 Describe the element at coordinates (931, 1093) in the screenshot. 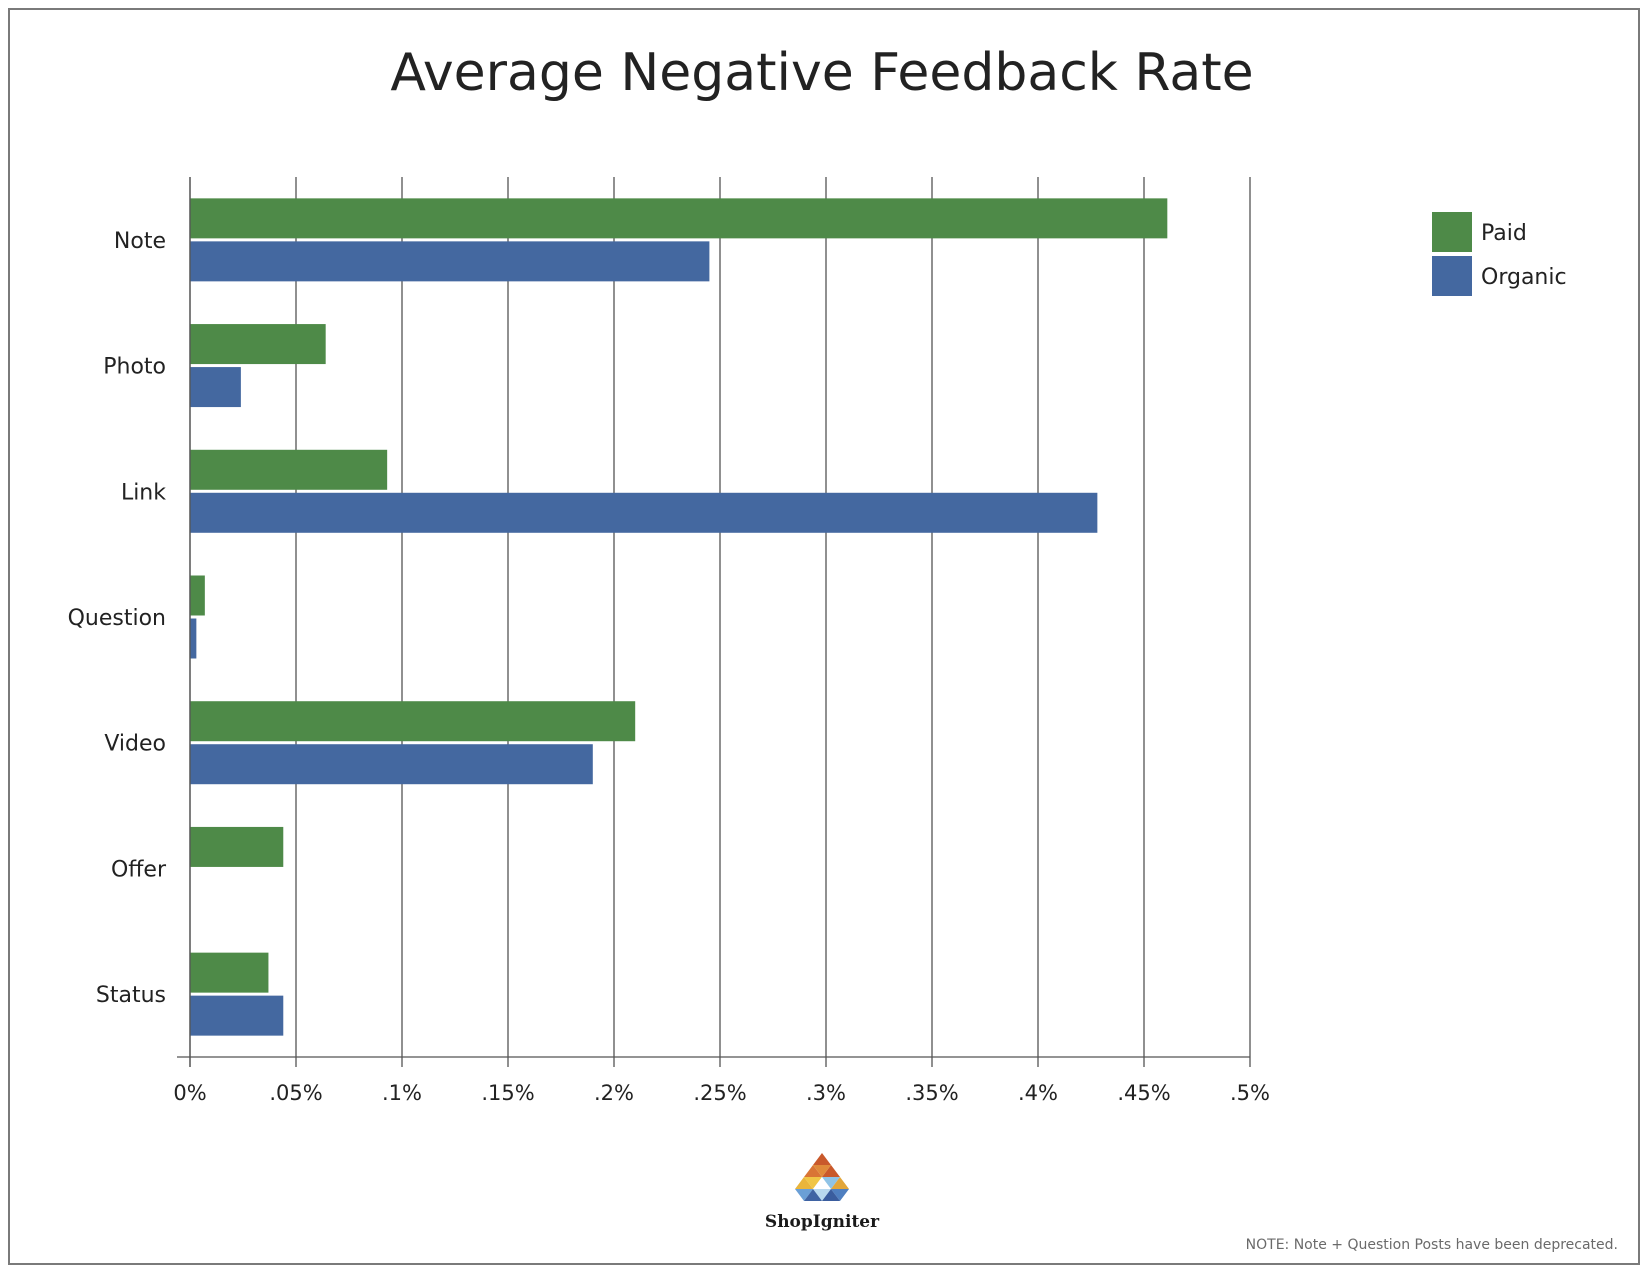

I see `x-tick-label: .35%` at that location.